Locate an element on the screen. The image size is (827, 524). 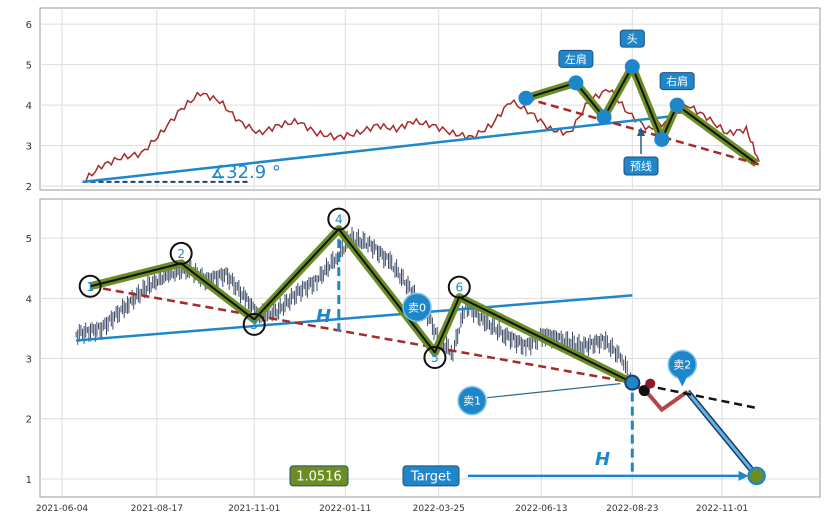
pattern-label-text: 右肩 is located at coordinates (677, 81).